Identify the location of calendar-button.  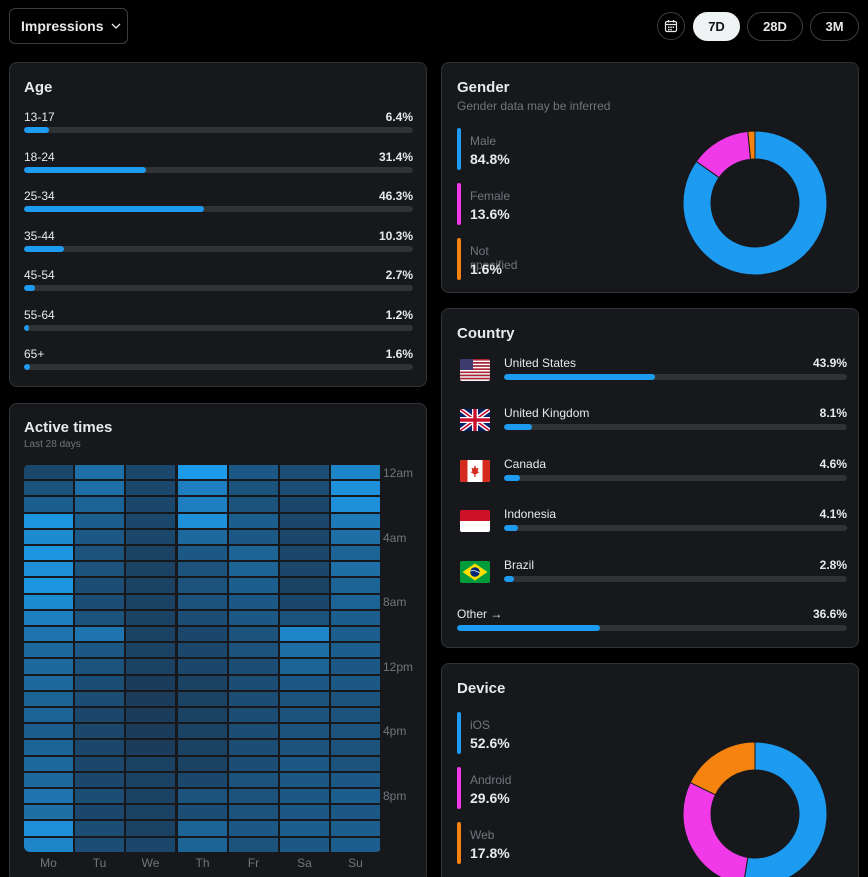
(671, 26).